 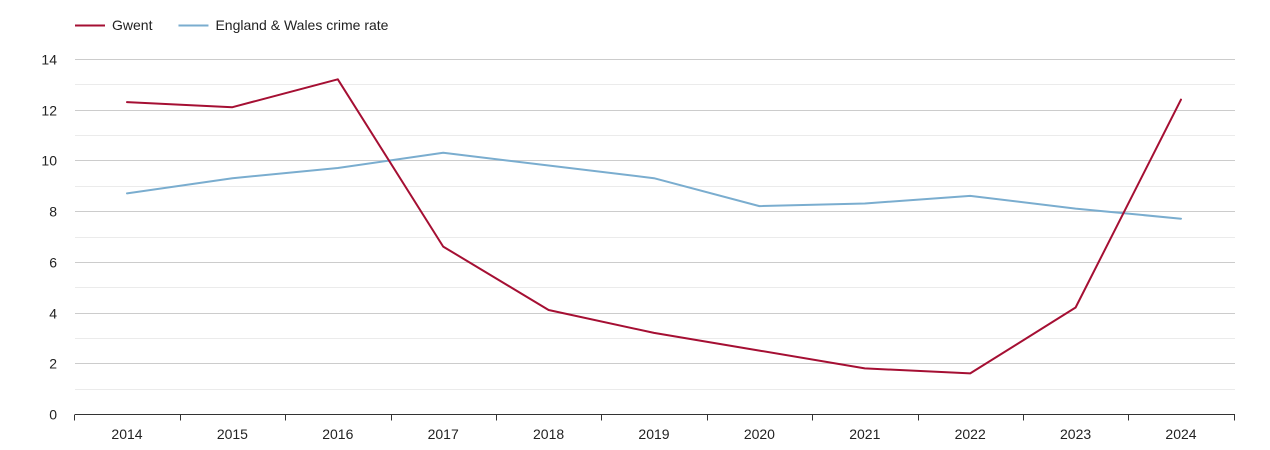 I want to click on series-line-england-wales-crime-rate, so click(x=654, y=185).